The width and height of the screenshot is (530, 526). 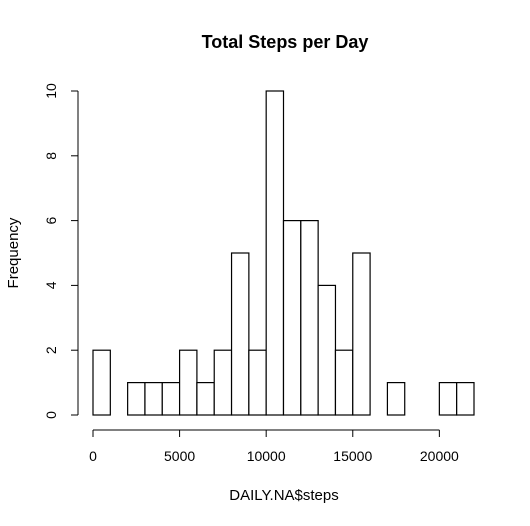 I want to click on x-tick-label-5000: 5000, so click(x=179, y=456).